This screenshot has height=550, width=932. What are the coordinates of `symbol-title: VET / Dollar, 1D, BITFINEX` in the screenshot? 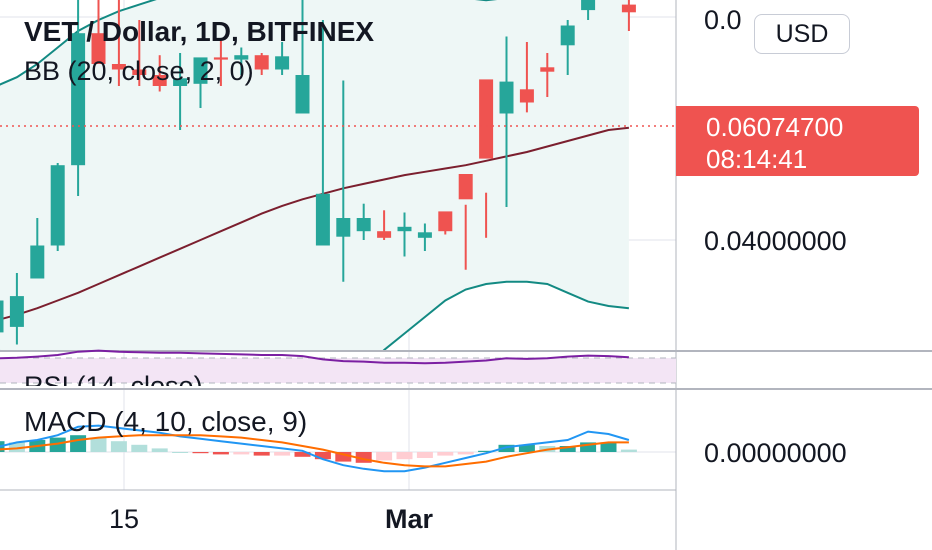 It's located at (199, 31).